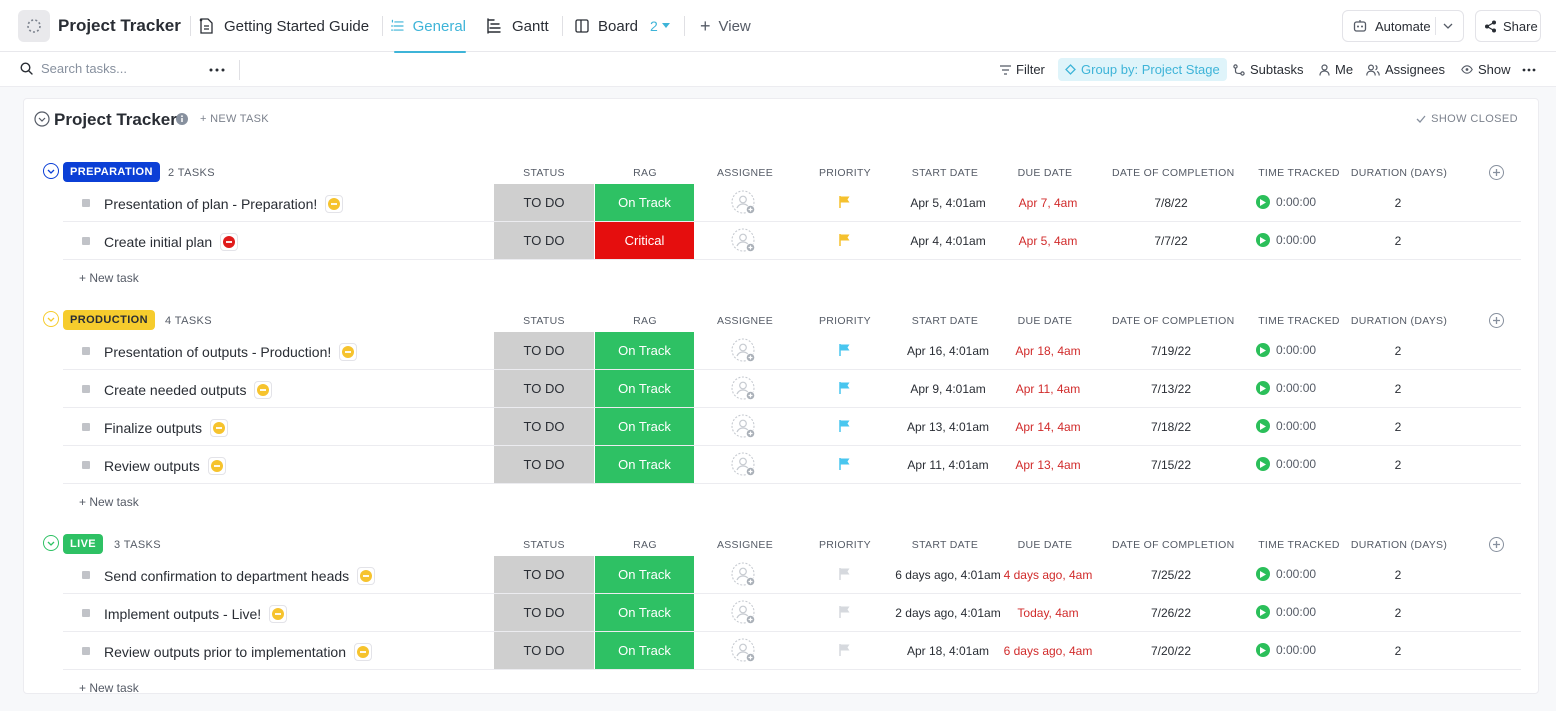  I want to click on column-header-assignee: ASSIGNEE, so click(745, 545).